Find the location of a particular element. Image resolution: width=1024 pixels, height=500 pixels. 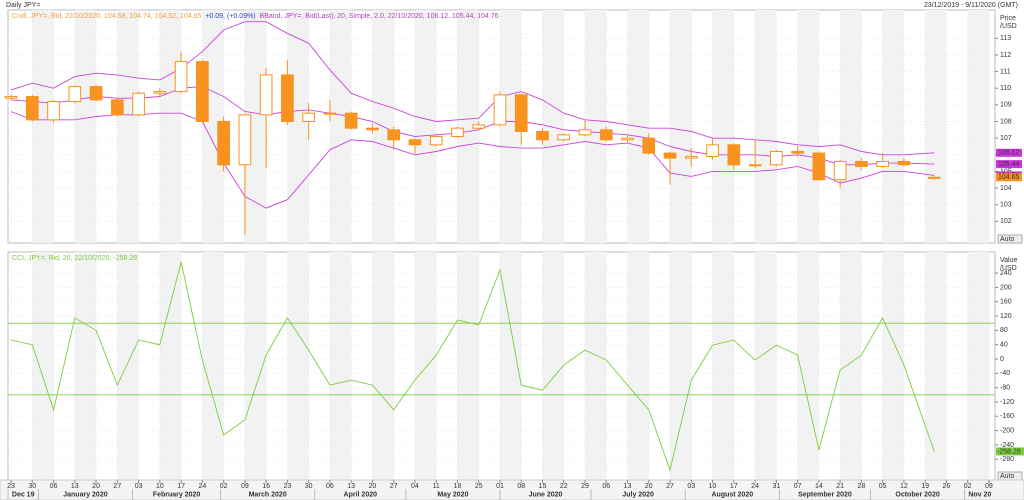

x-tick-label: 26 is located at coordinates (947, 486).